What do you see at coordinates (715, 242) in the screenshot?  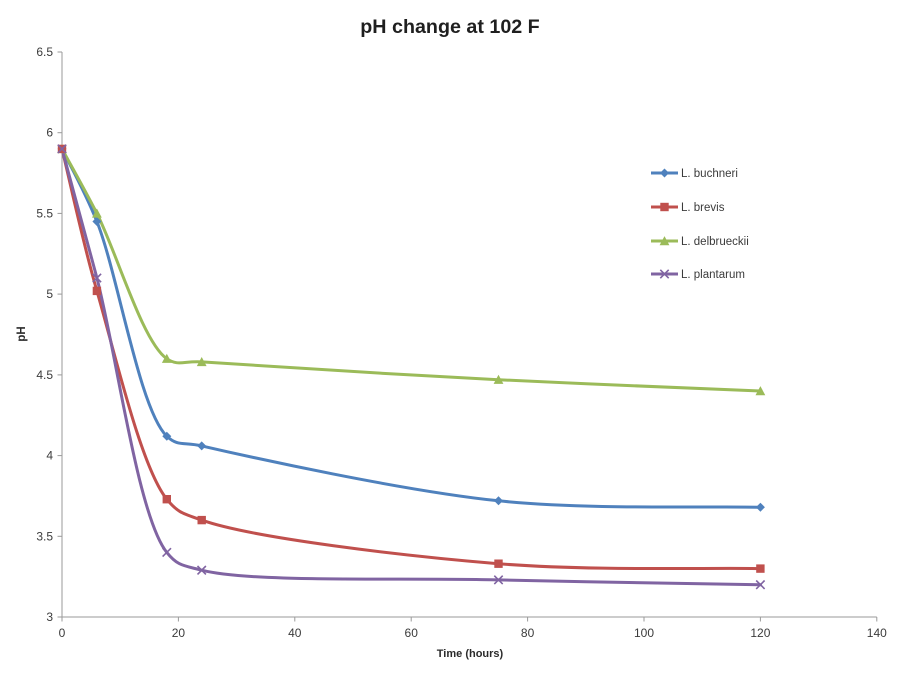 I see `svg-text: L. delbrueckii` at bounding box center [715, 242].